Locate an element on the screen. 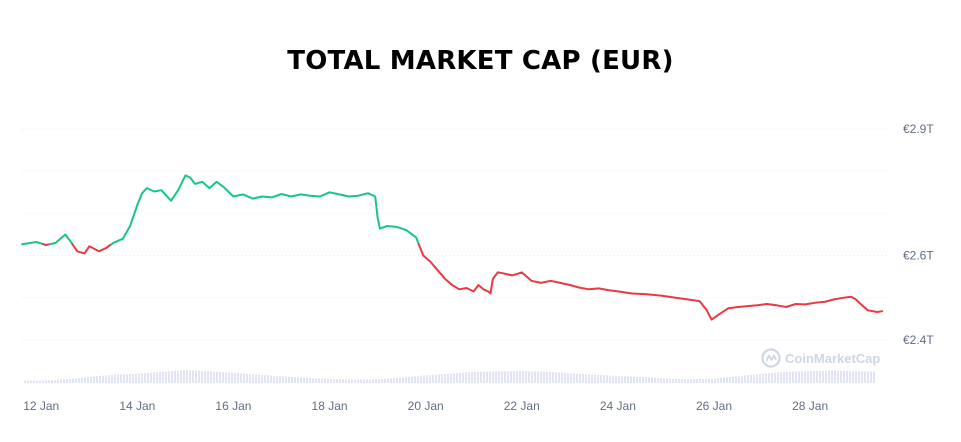 The height and width of the screenshot is (442, 961). y-tick-label: €2.9T is located at coordinates (918, 129).